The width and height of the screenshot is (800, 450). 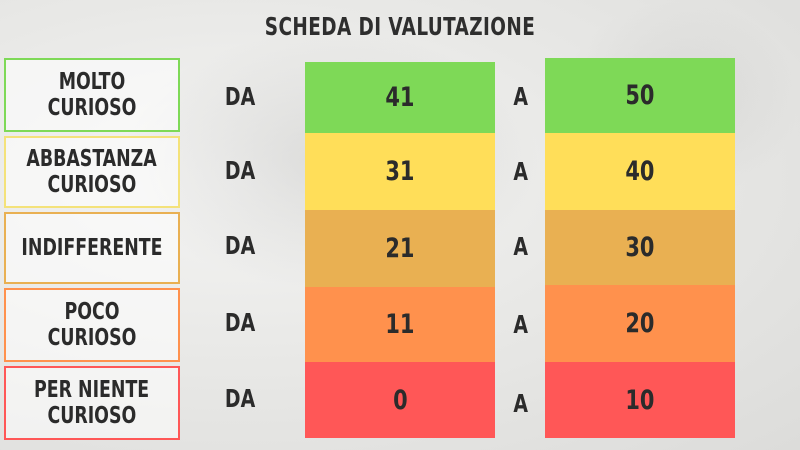 I want to click on cell-value: 50, so click(x=640, y=95).